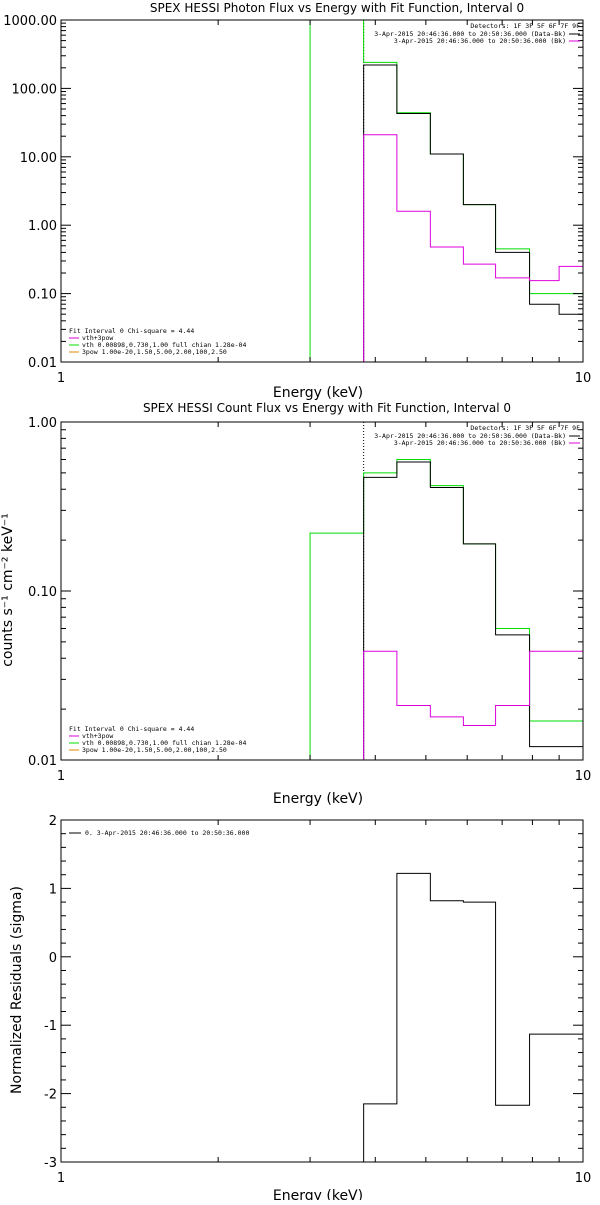 This screenshot has height=1205, width=600. I want to click on photon-flux-xlabel: Energy (keV), so click(318, 393).